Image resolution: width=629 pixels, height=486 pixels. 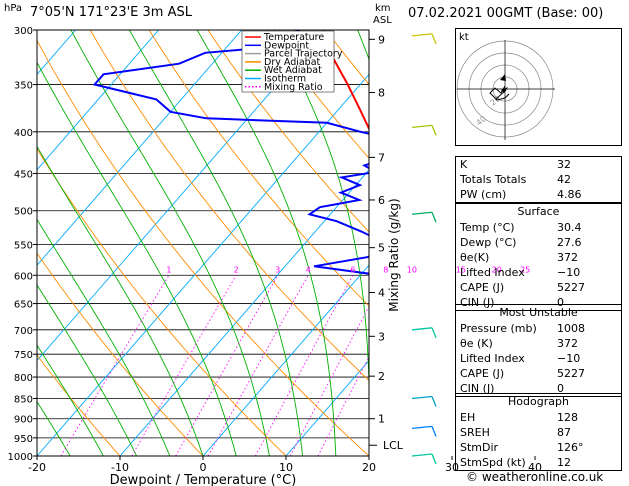 I want to click on legend-entry: Parcel Trajectory, so click(x=303, y=54).